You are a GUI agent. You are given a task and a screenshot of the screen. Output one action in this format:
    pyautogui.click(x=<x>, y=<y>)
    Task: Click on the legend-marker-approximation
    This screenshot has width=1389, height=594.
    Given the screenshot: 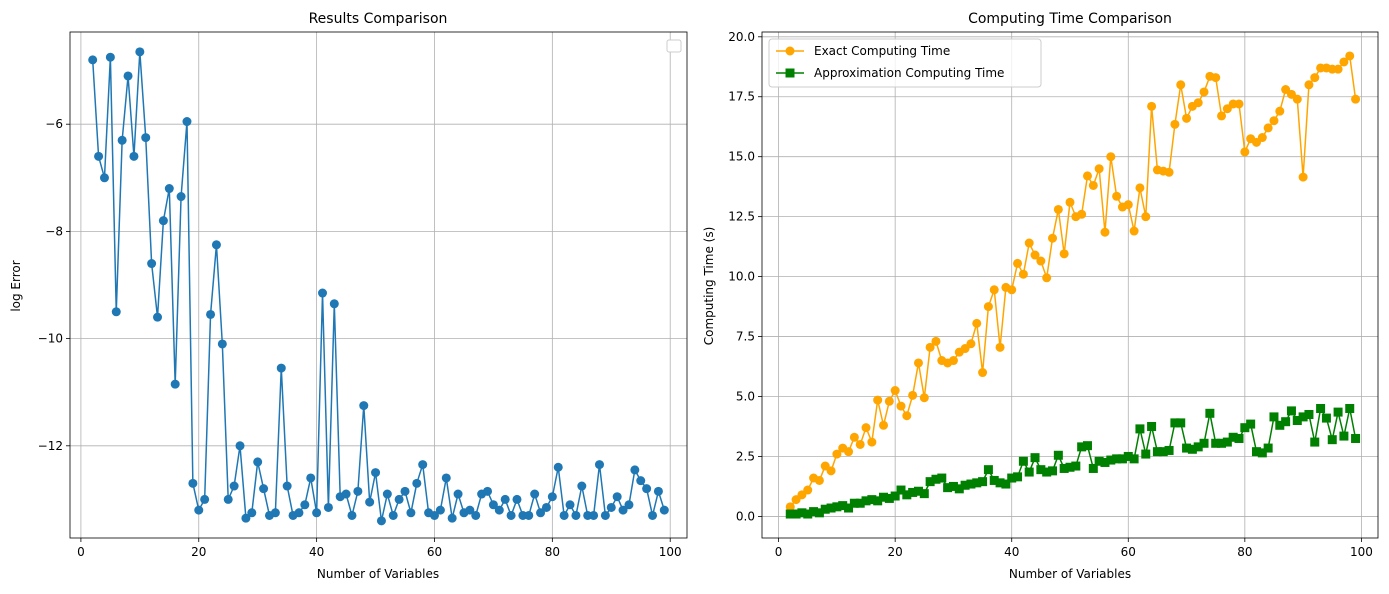 What is the action you would take?
    pyautogui.click(x=790, y=73)
    